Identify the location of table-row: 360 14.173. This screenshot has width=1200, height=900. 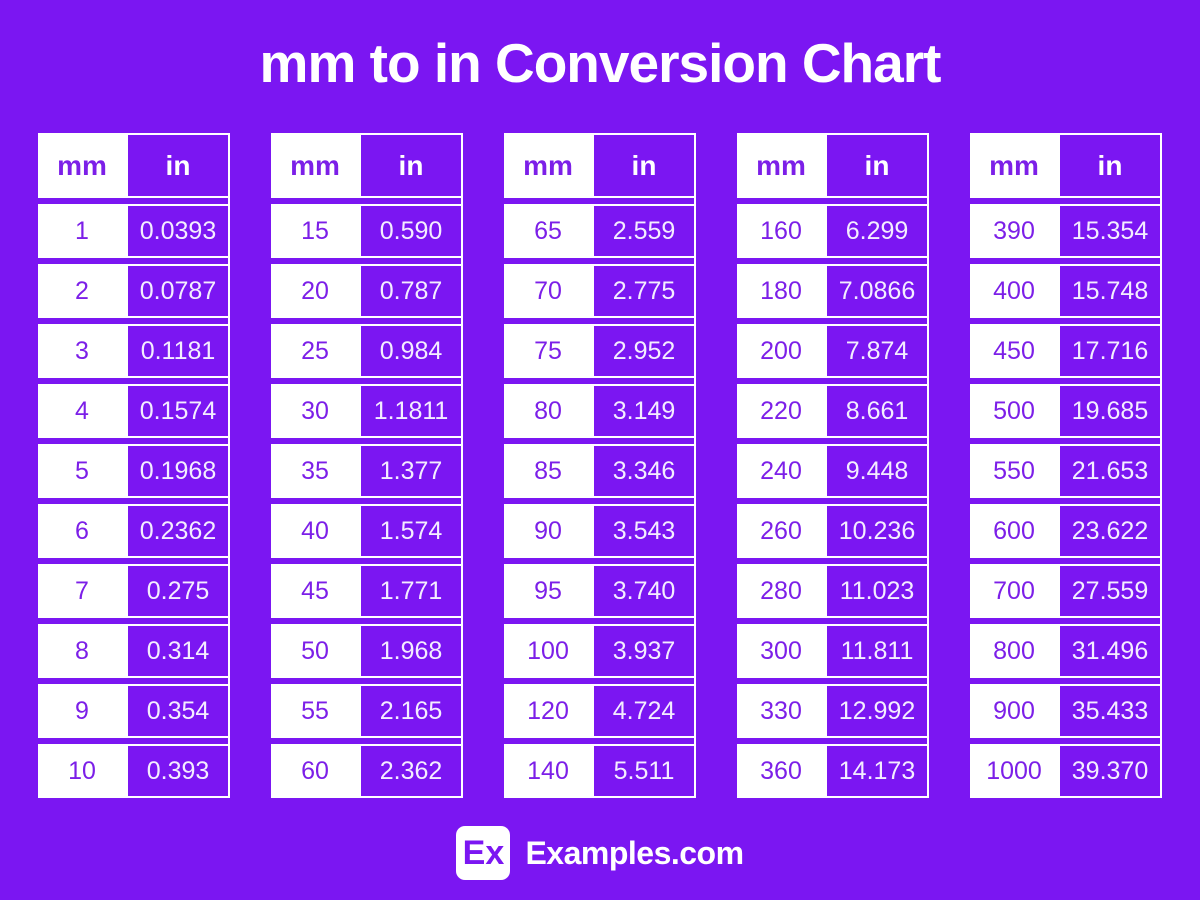
(833, 771).